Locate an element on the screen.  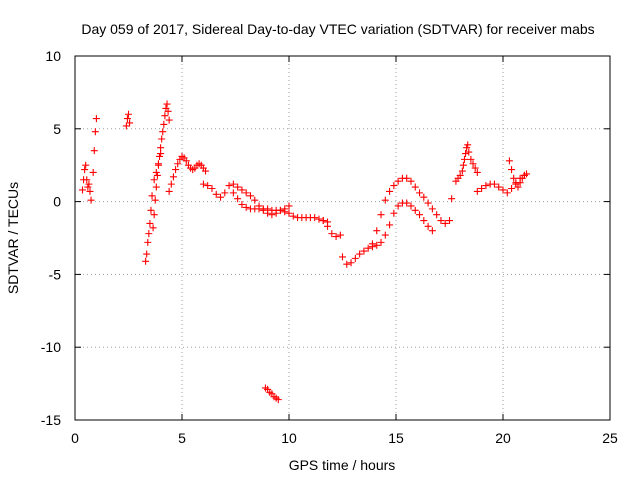
y-tick-label: -5 is located at coordinates (55, 274).